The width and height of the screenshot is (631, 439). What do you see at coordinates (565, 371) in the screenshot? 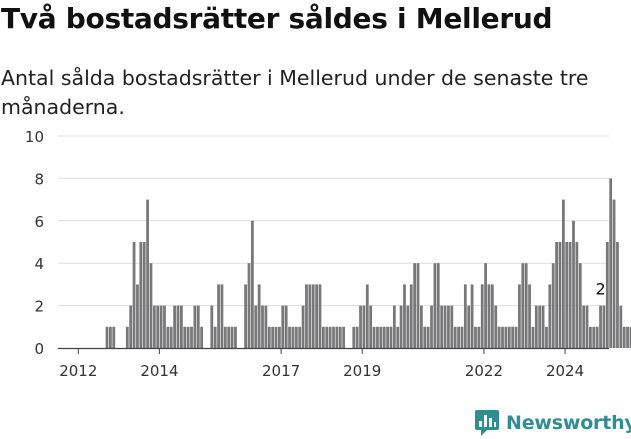
I see `x-tick-label: 2024` at bounding box center [565, 371].